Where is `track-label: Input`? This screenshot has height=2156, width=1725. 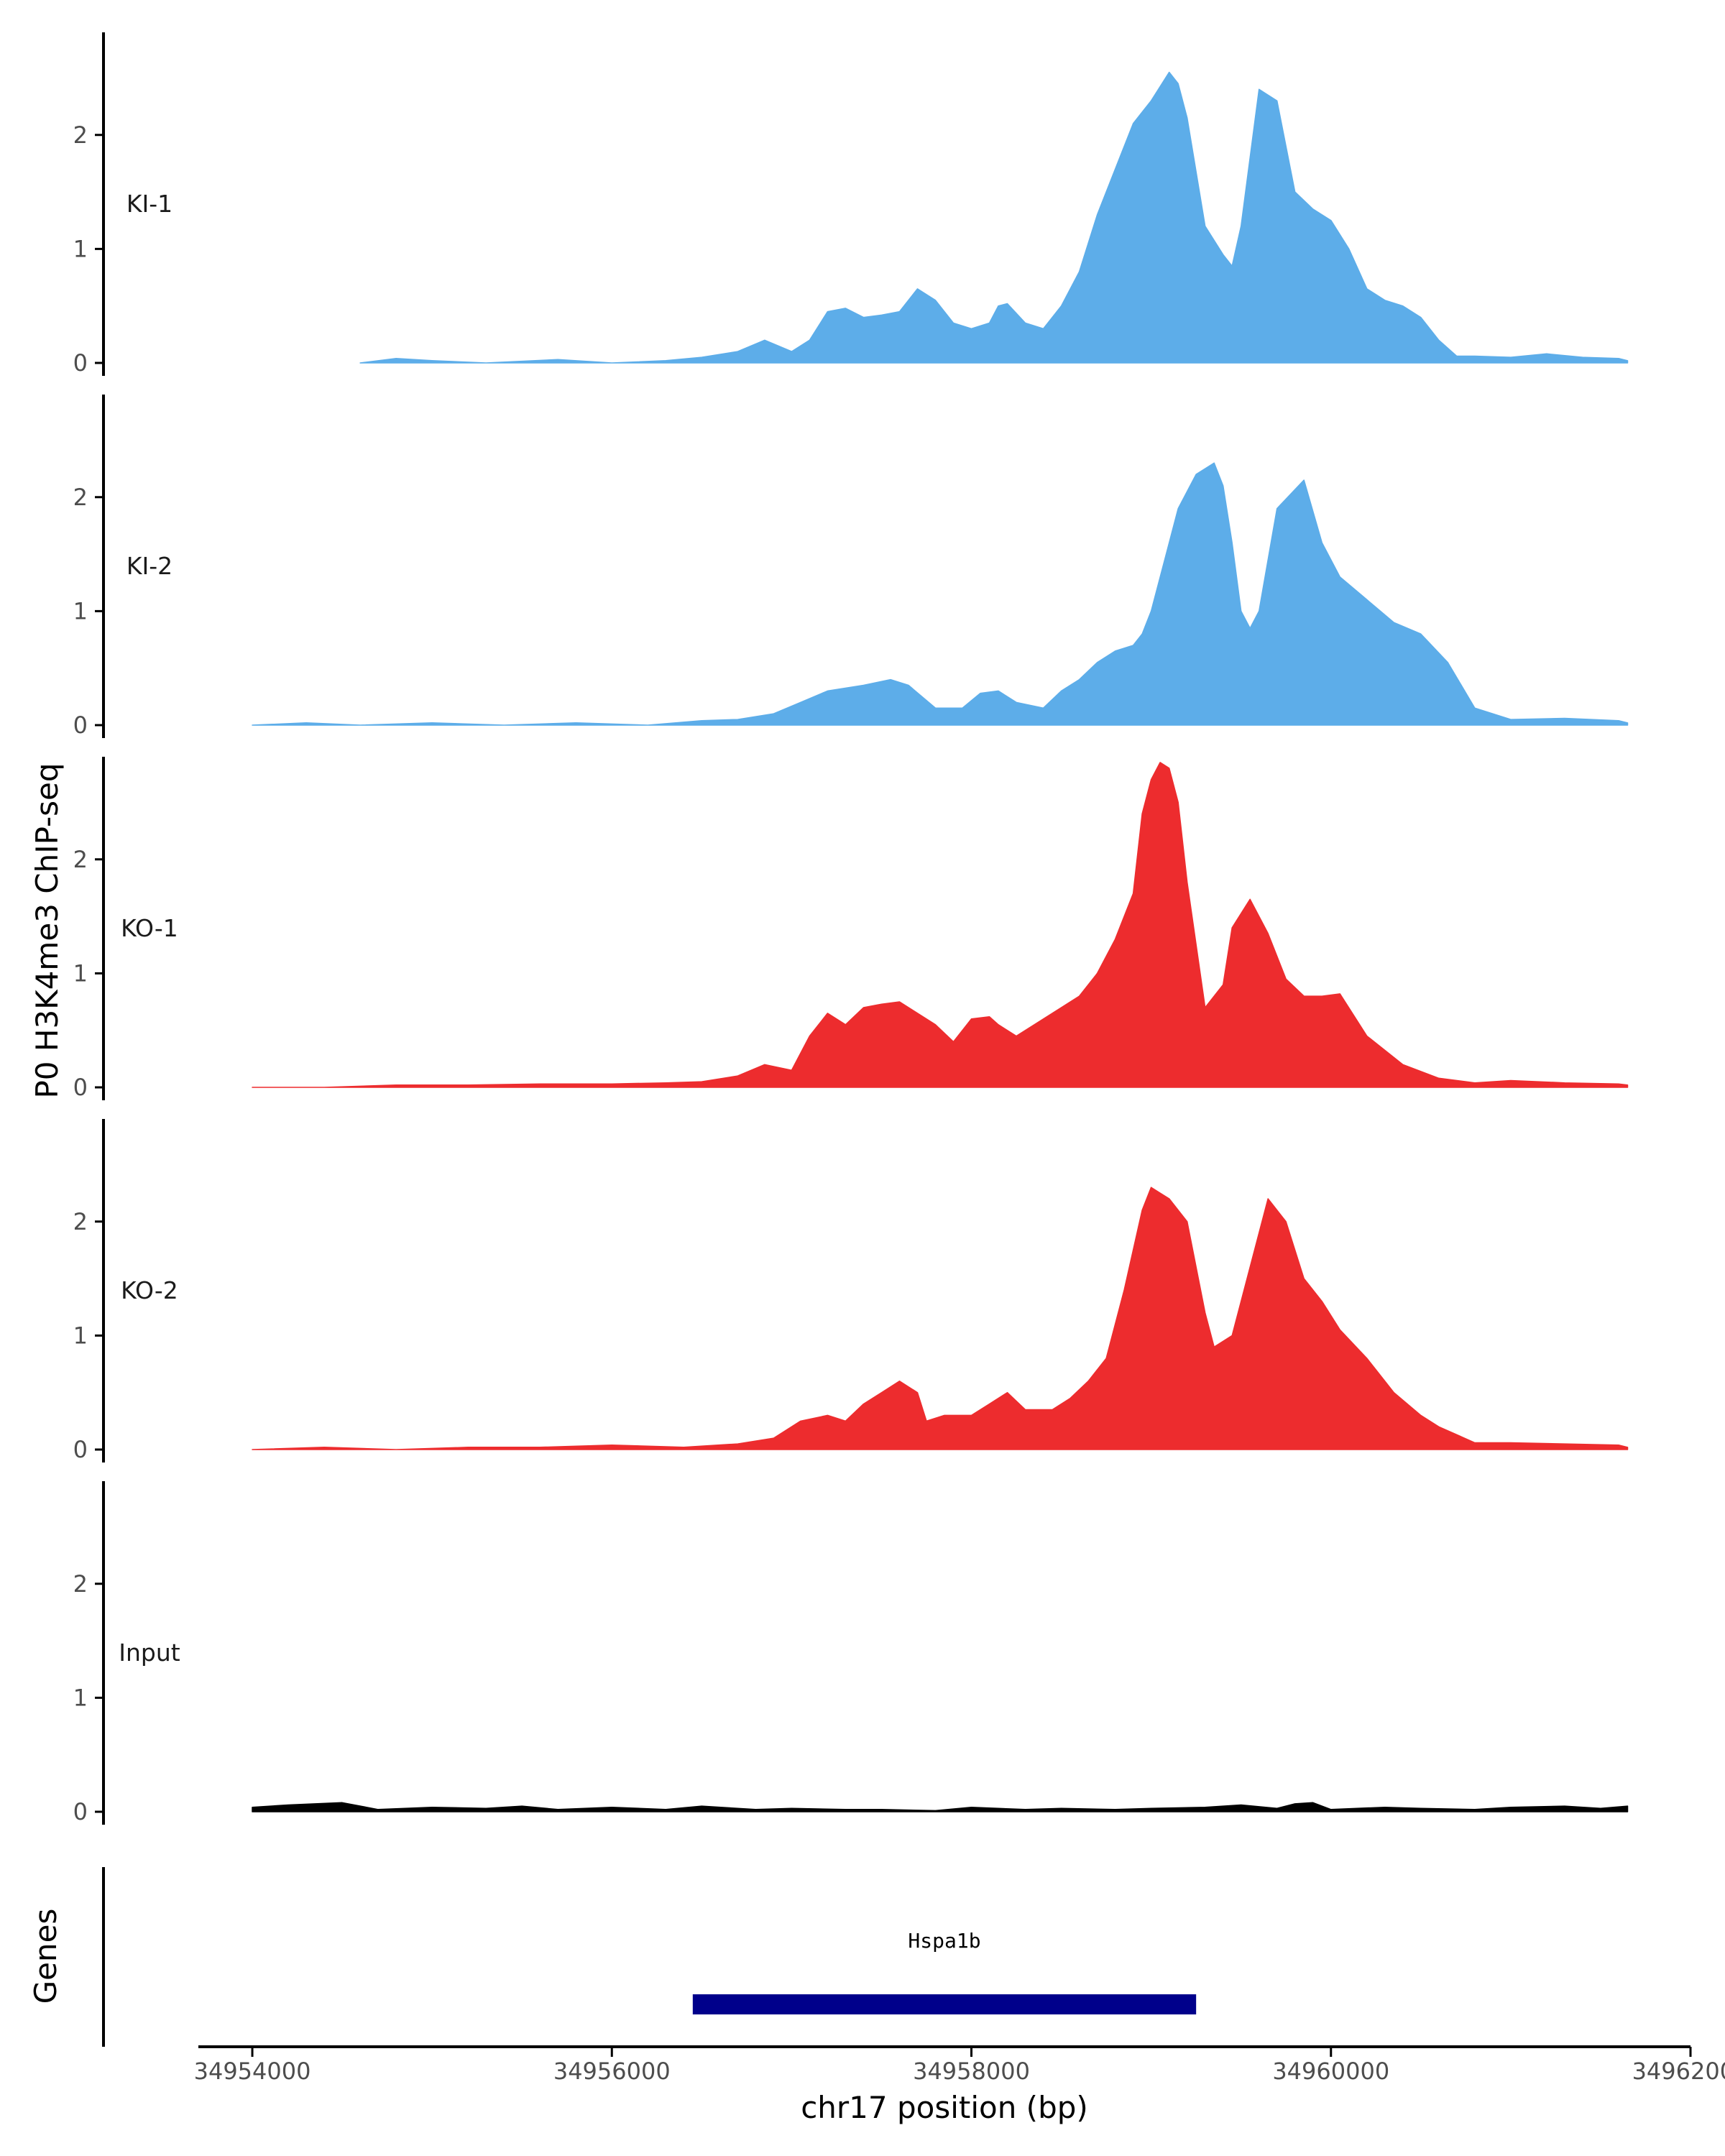
track-label: Input is located at coordinates (149, 1653).